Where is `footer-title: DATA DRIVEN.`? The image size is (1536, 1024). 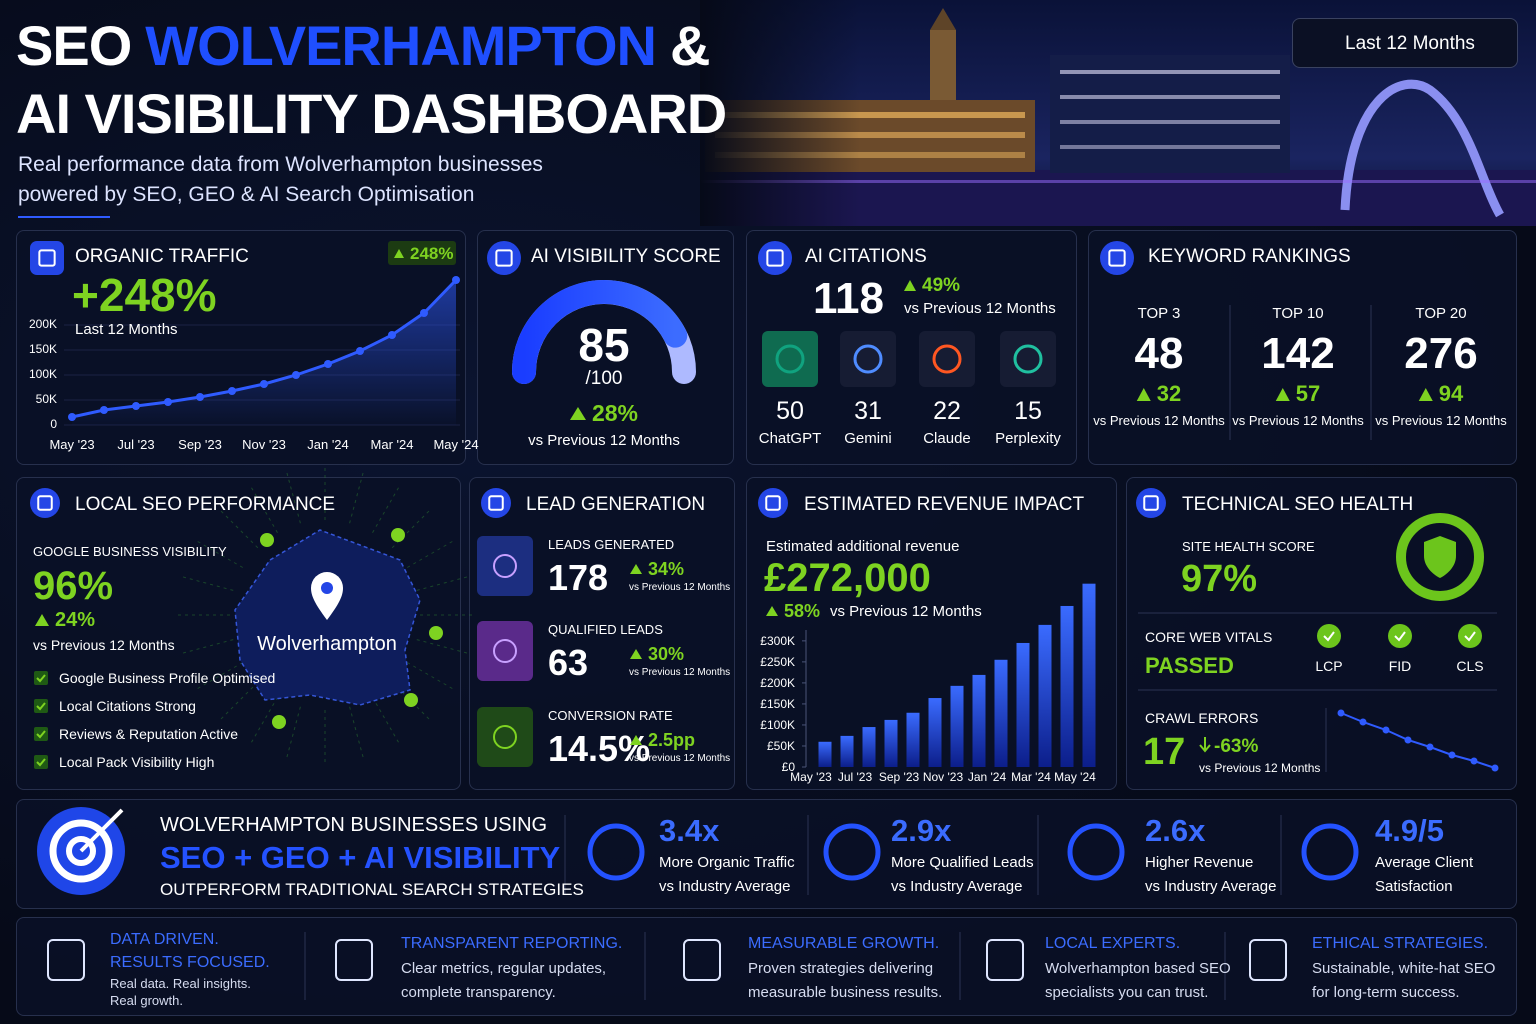
footer-title: DATA DRIVEN. is located at coordinates (164, 939).